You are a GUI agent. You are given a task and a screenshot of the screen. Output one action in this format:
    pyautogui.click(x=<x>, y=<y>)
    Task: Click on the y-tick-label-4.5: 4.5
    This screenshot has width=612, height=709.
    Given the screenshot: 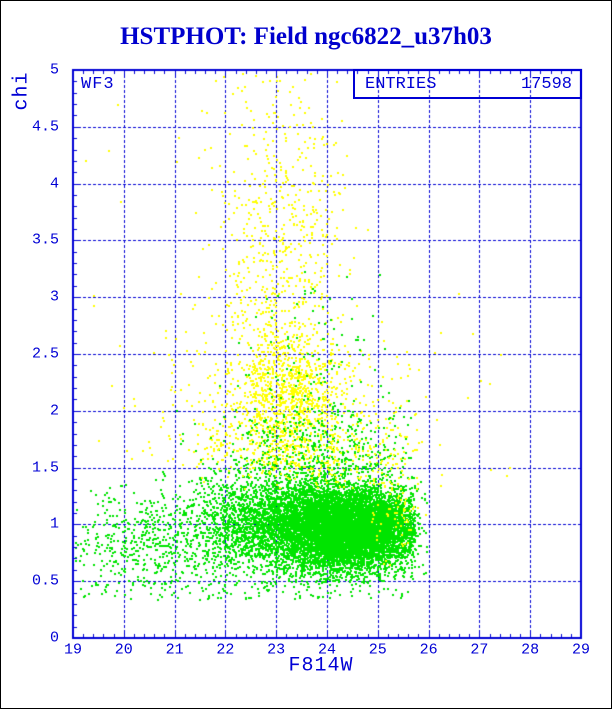 What is the action you would take?
    pyautogui.click(x=45, y=127)
    